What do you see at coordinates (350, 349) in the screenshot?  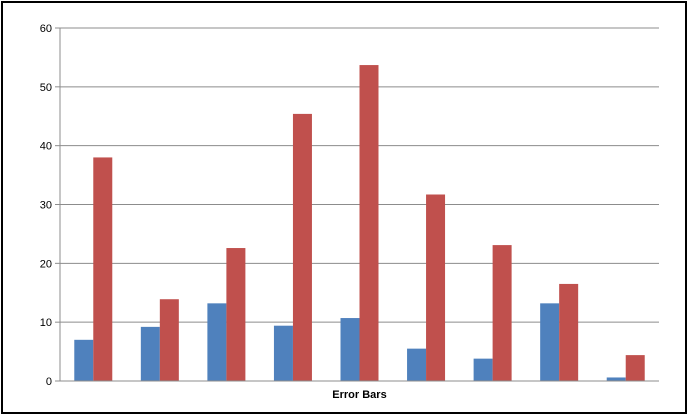 I see `bar-series1-cat5` at bounding box center [350, 349].